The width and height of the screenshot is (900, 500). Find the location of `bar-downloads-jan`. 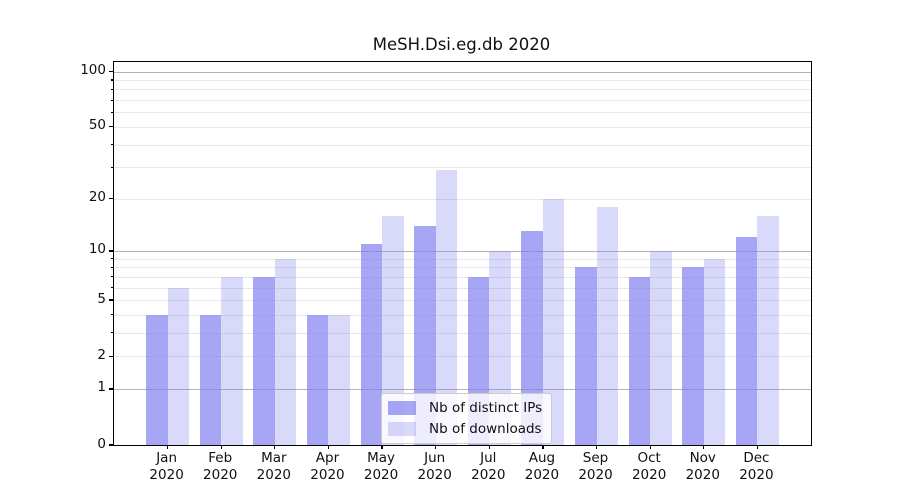

bar-downloads-jan is located at coordinates (178, 366).